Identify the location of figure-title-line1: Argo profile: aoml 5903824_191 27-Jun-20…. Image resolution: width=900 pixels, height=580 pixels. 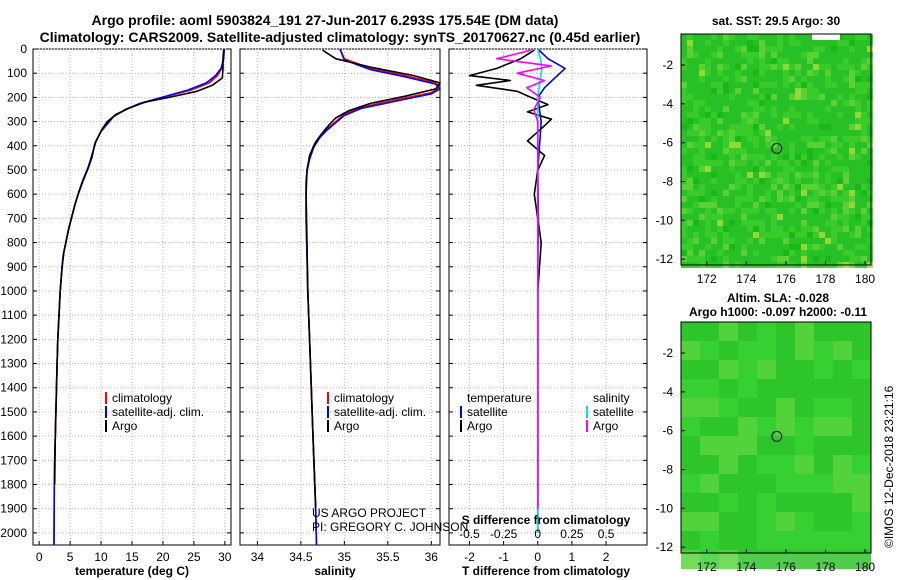
(325, 20).